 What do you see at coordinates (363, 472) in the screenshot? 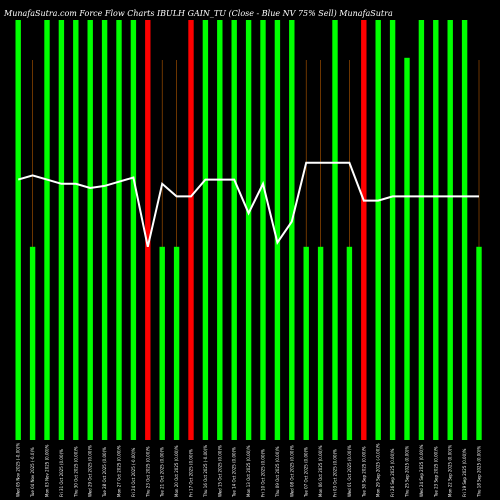
I see `x-tick-label: Tue 30 Sep 2025 (0.00)%` at bounding box center [363, 472].